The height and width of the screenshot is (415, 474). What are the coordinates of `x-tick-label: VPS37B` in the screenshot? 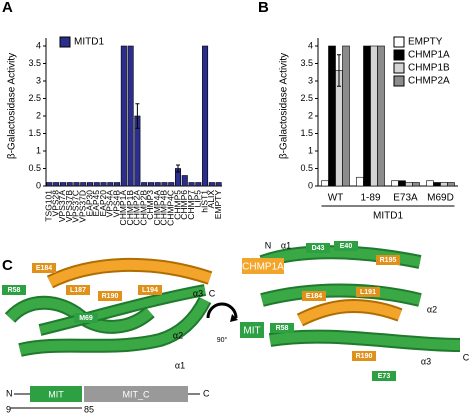 It's located at (69, 206).